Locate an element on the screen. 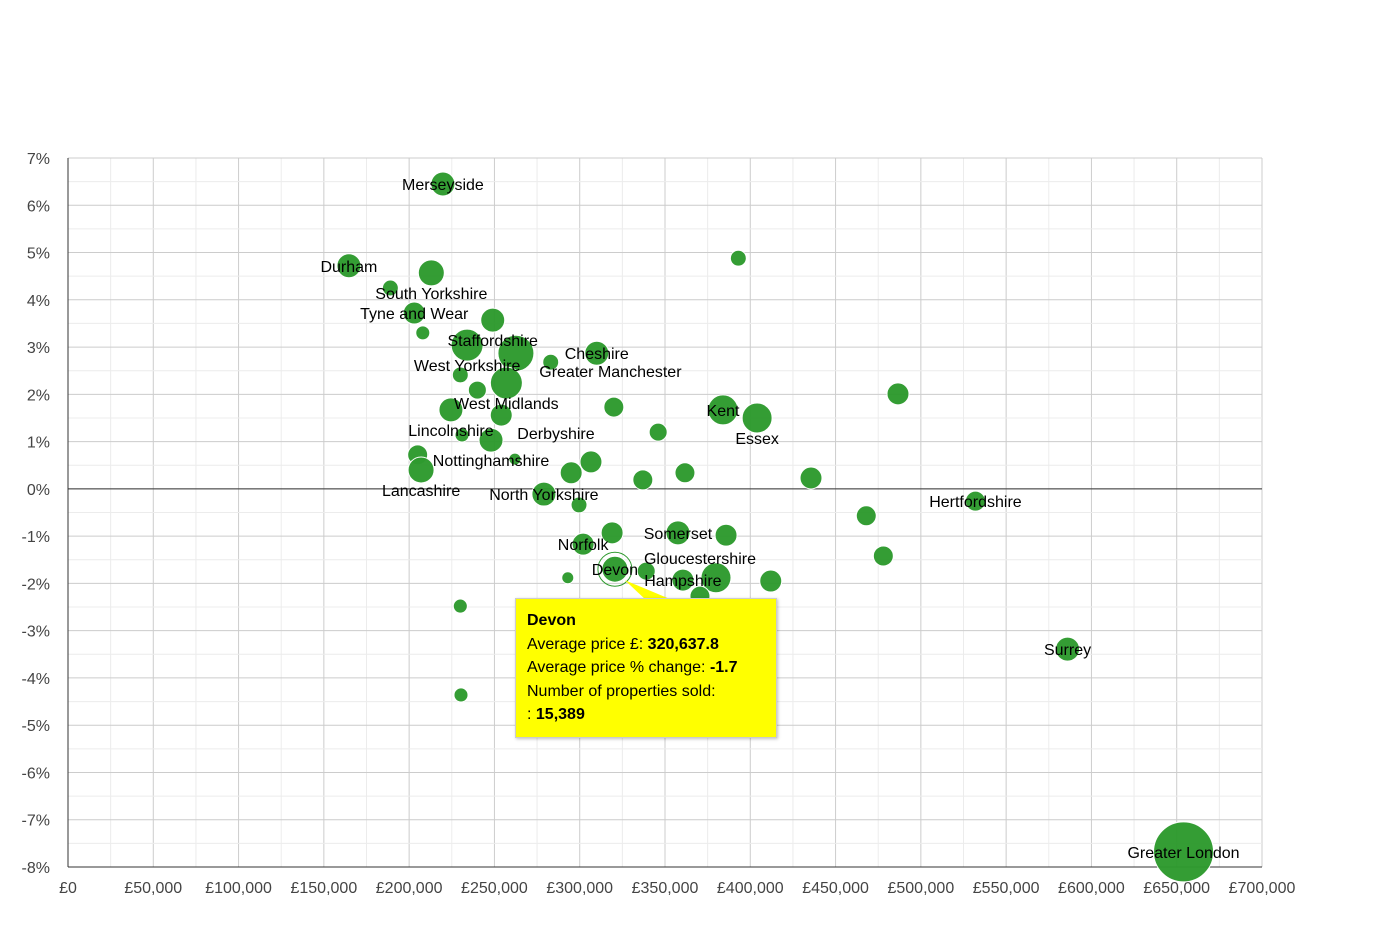  bubble-label: Lincolnshire is located at coordinates (450, 431).